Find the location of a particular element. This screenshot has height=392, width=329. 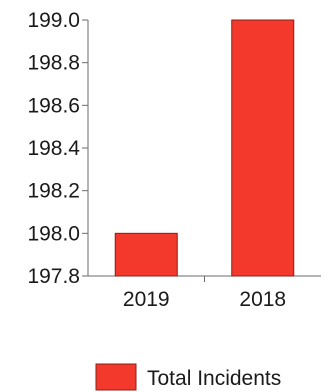

bar-2019 is located at coordinates (146, 254).